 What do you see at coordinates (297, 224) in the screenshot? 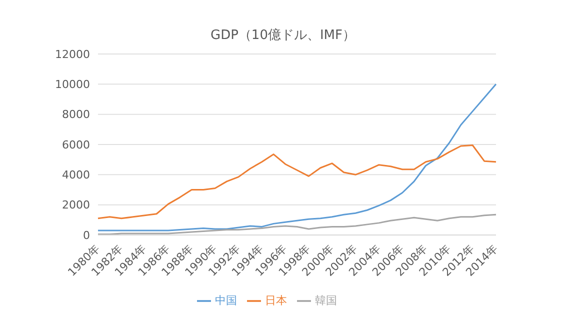
I see `line-series` at bounding box center [297, 224].